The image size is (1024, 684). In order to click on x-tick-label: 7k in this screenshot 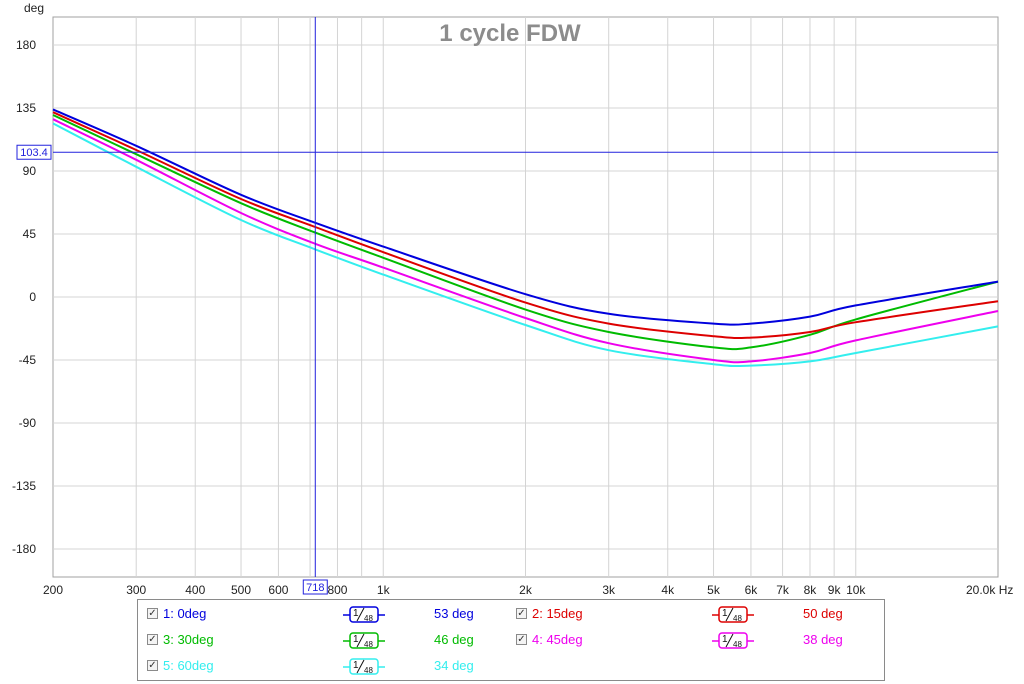, I will do `click(783, 590)`.